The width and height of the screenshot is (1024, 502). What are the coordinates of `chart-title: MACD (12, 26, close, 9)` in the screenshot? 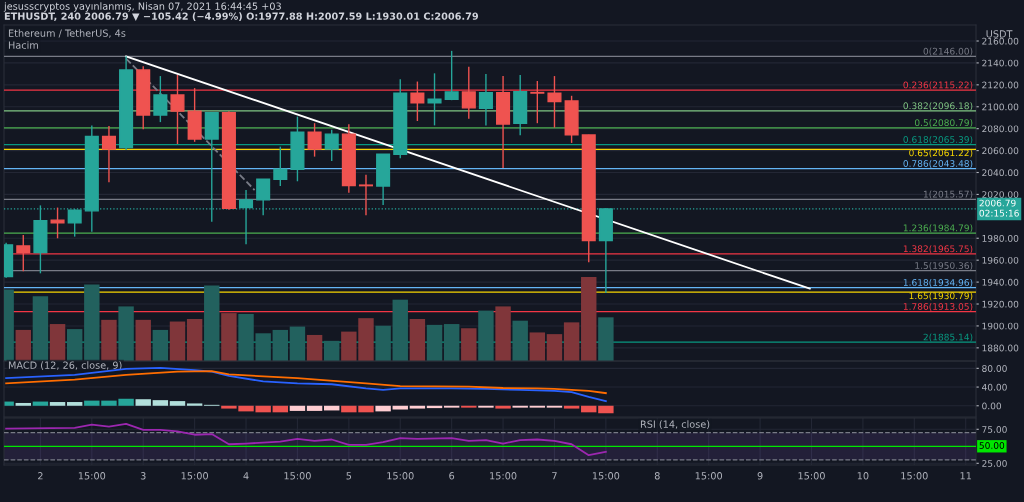 It's located at (65, 365).